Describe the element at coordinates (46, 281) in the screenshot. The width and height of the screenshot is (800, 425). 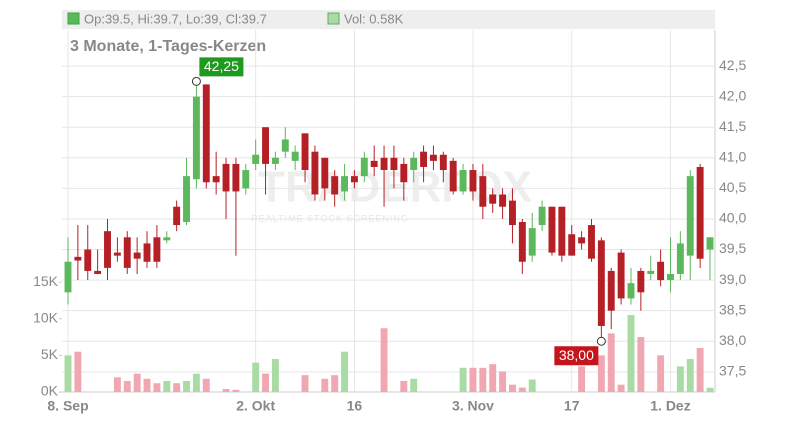
I see `volume-tick-label: 15K` at that location.